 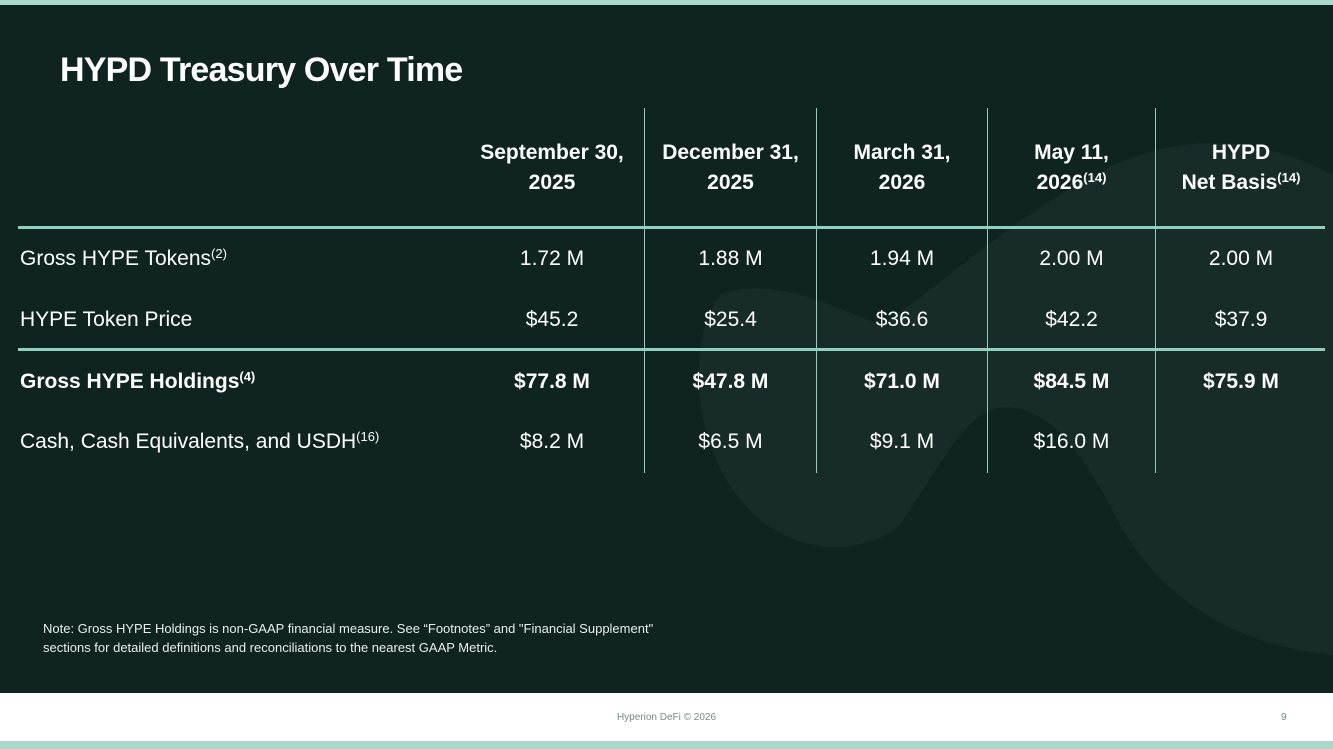 What do you see at coordinates (106, 319) in the screenshot?
I see `row-label-token-price: HYPE Token Price` at bounding box center [106, 319].